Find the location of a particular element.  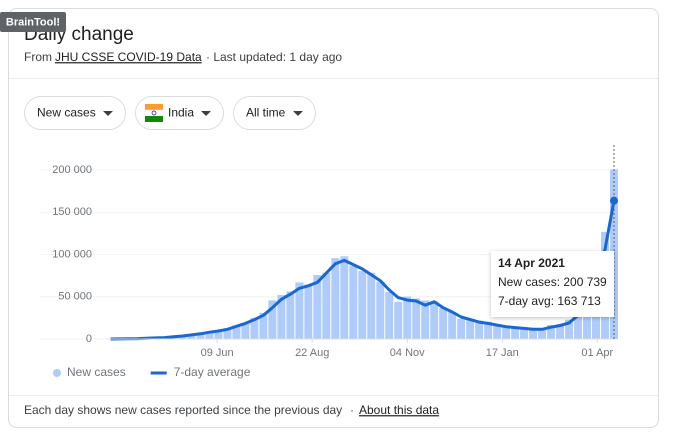

about-link: About this data is located at coordinates (399, 410).